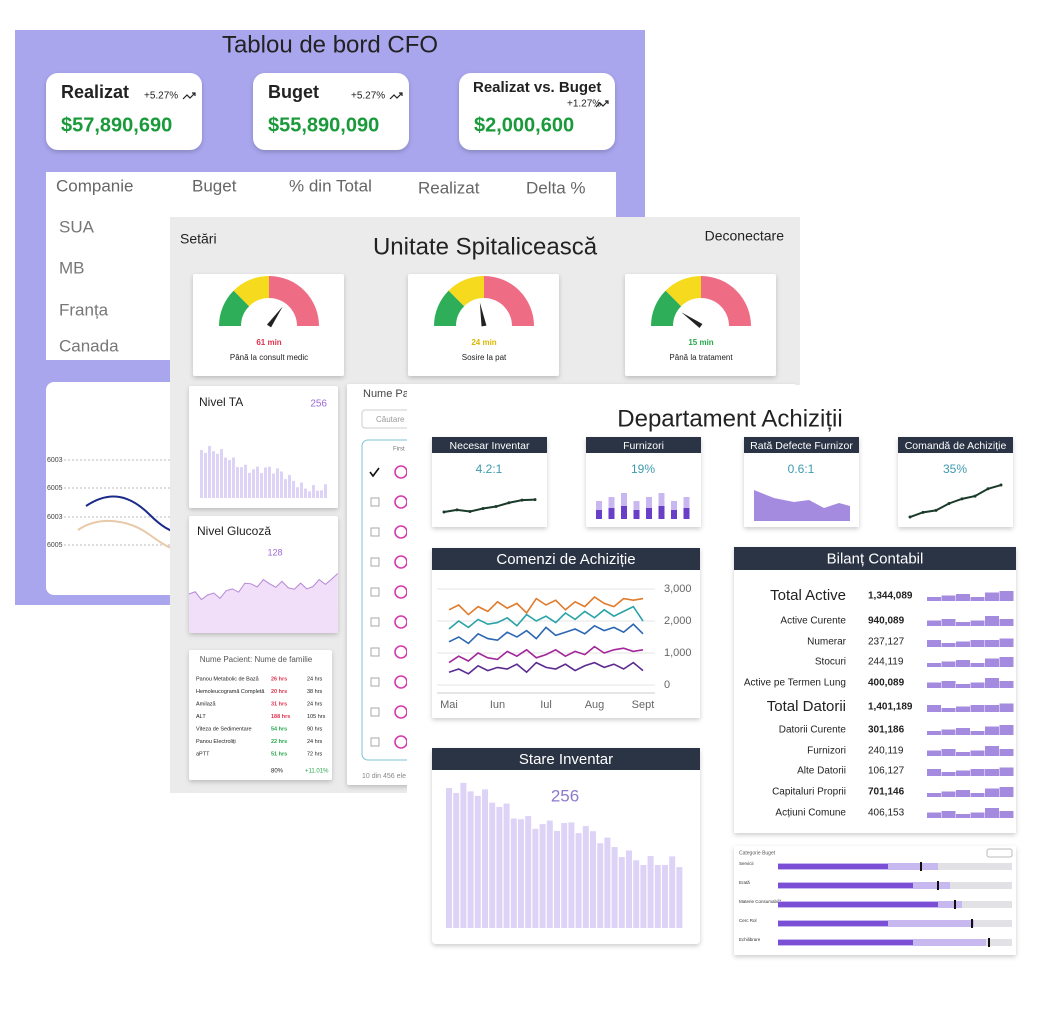  What do you see at coordinates (251, 291) in the screenshot?
I see `gauge-yellow` at bounding box center [251, 291].